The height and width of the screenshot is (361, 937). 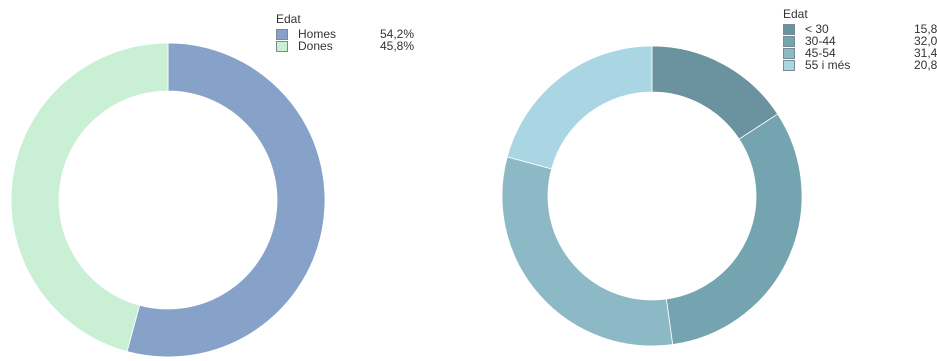 I want to click on legend-value: 20,8%, so click(x=925, y=64).